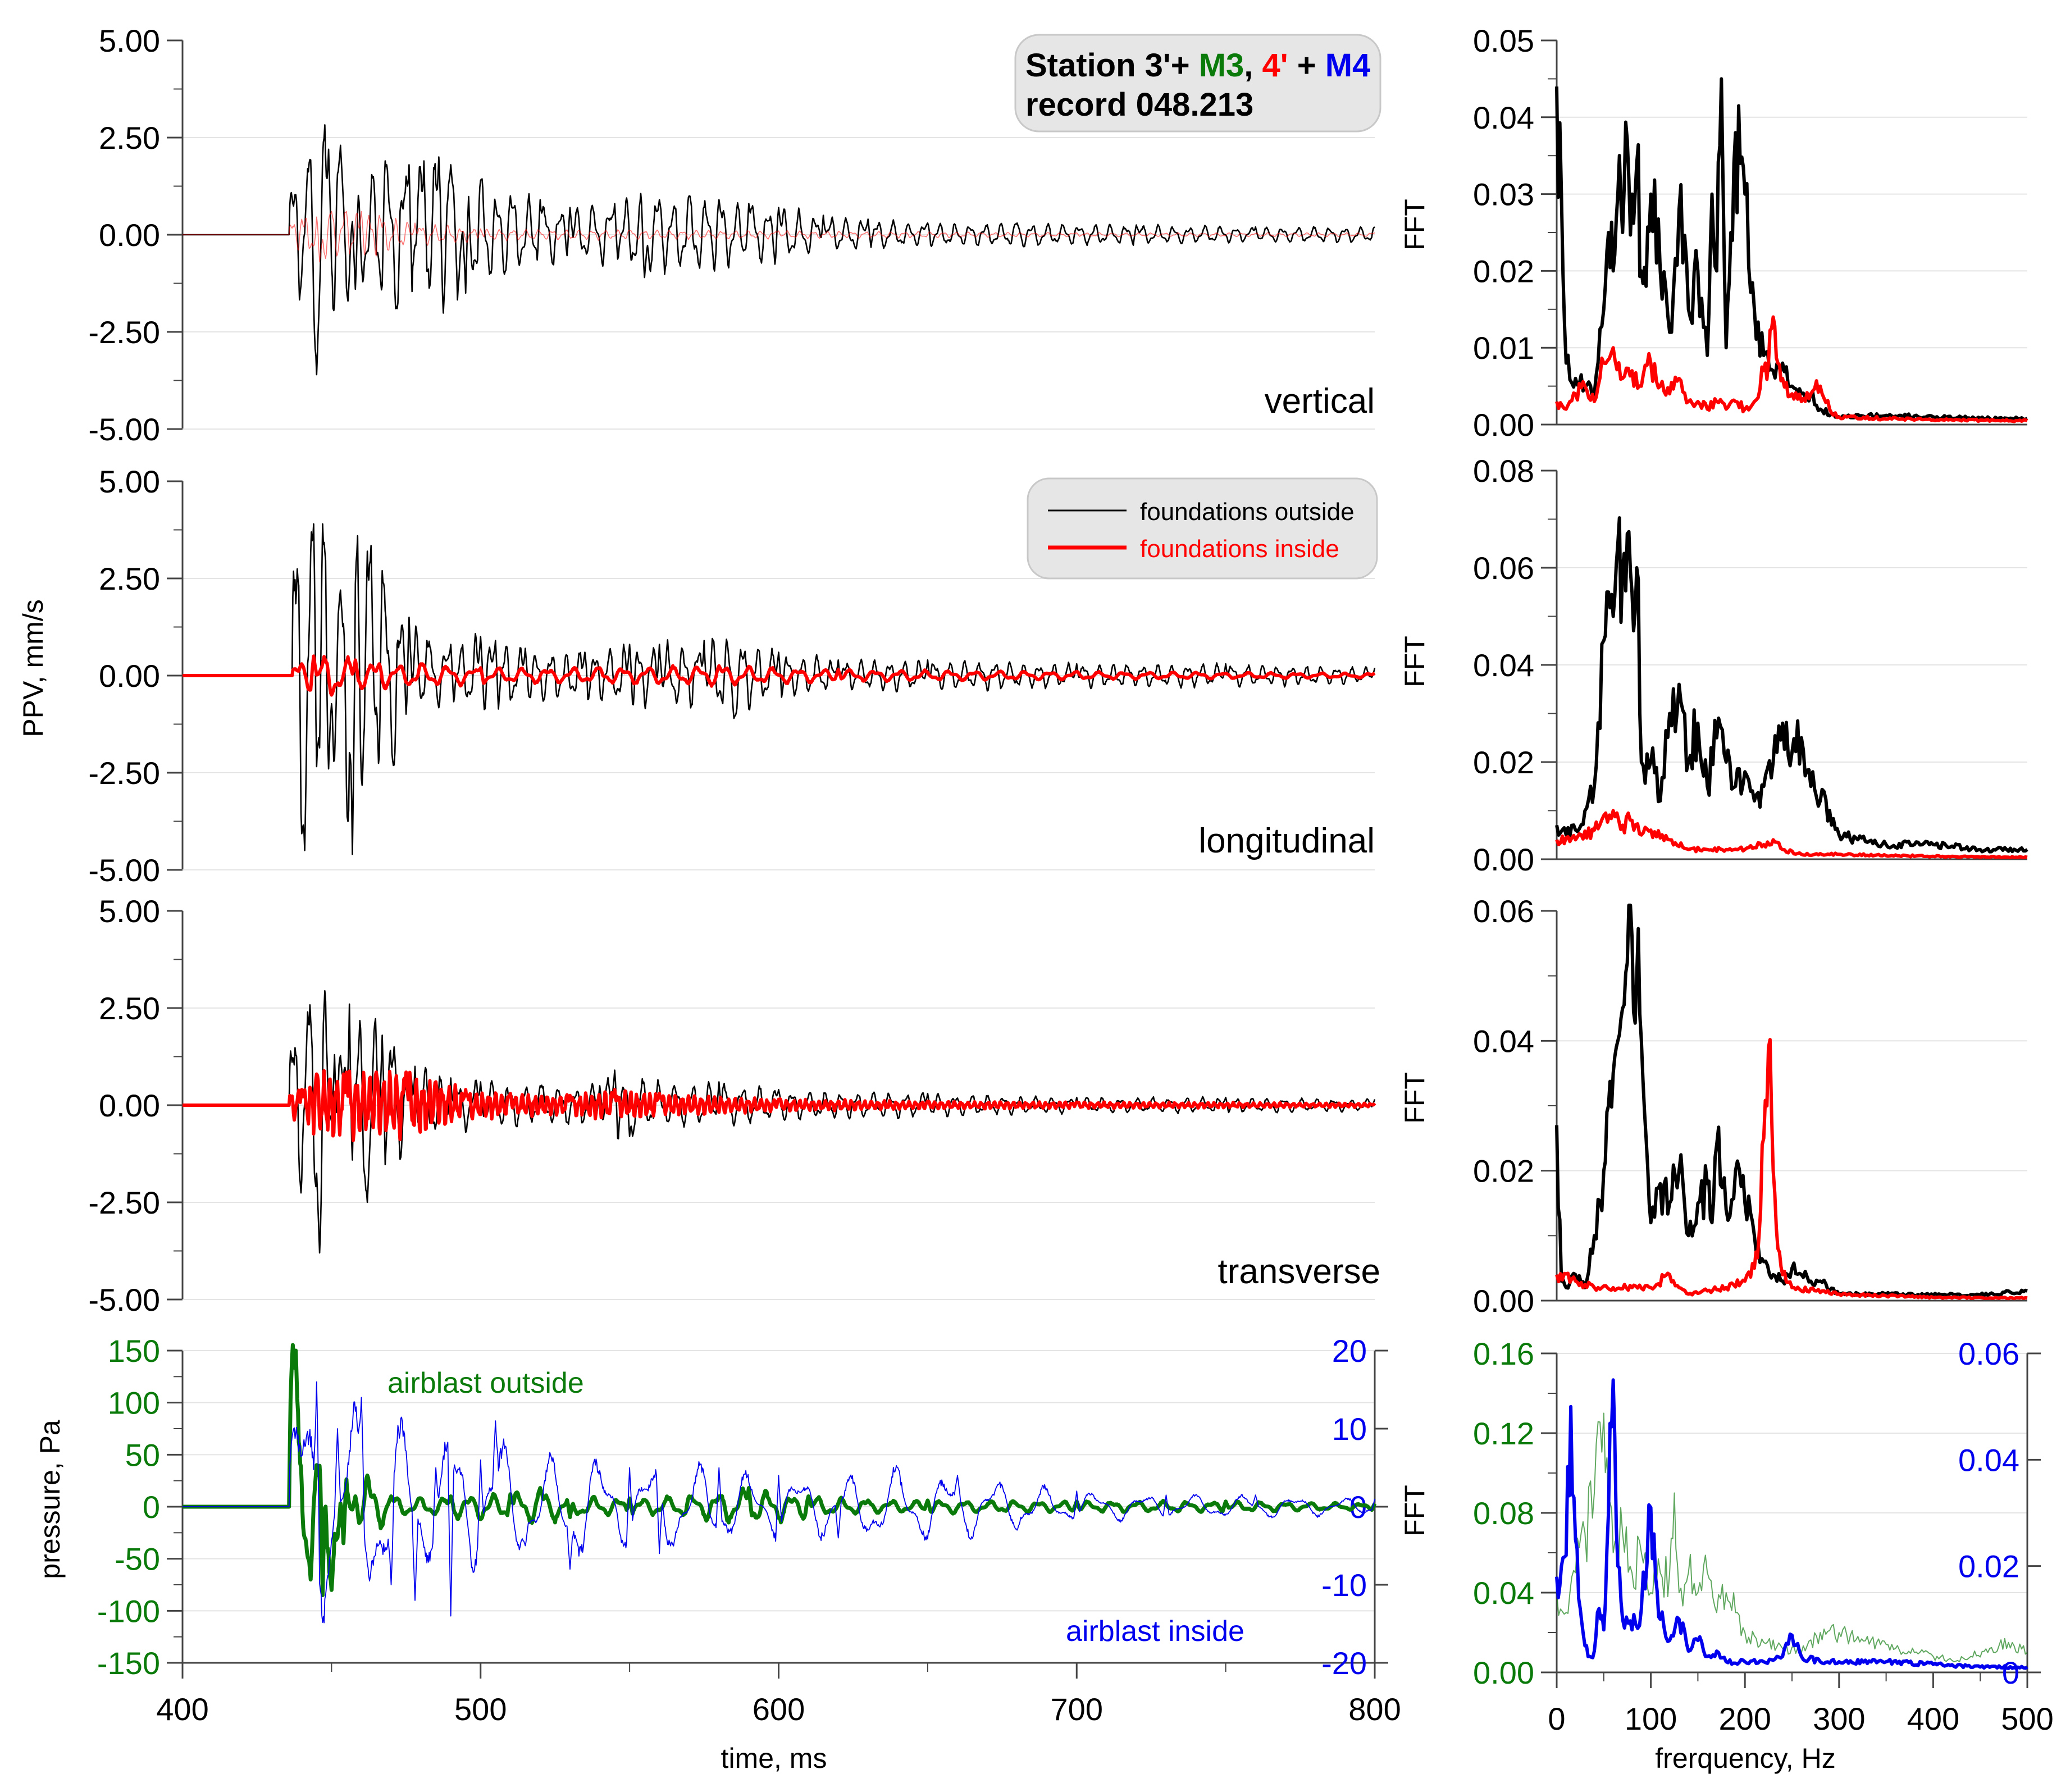  I want to click on fft-longitudinal-panel: 0.08 0.06 0.04 0.02 0.00, so click(1750, 665).